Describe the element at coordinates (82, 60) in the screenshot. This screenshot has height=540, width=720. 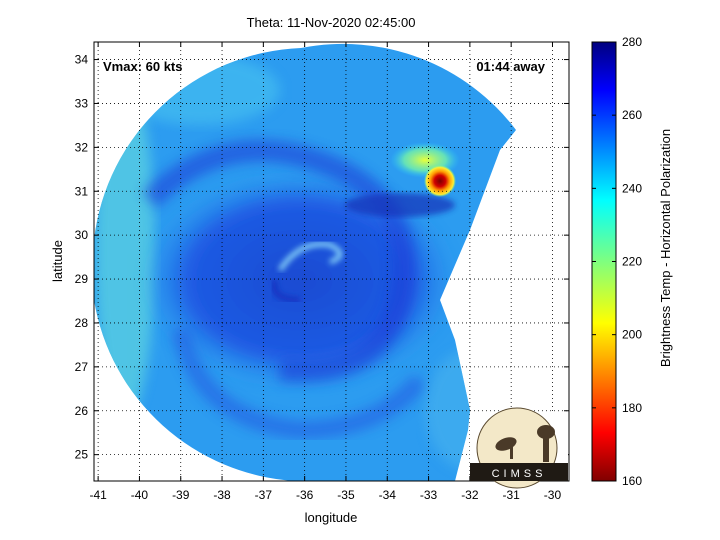
I see `y-tick-label: 34` at that location.